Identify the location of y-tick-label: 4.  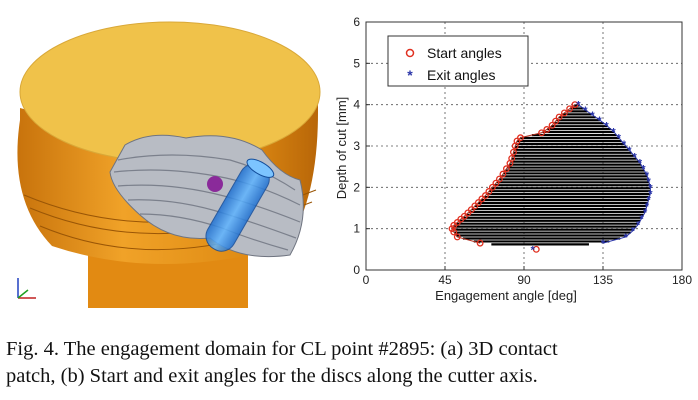
(356, 105).